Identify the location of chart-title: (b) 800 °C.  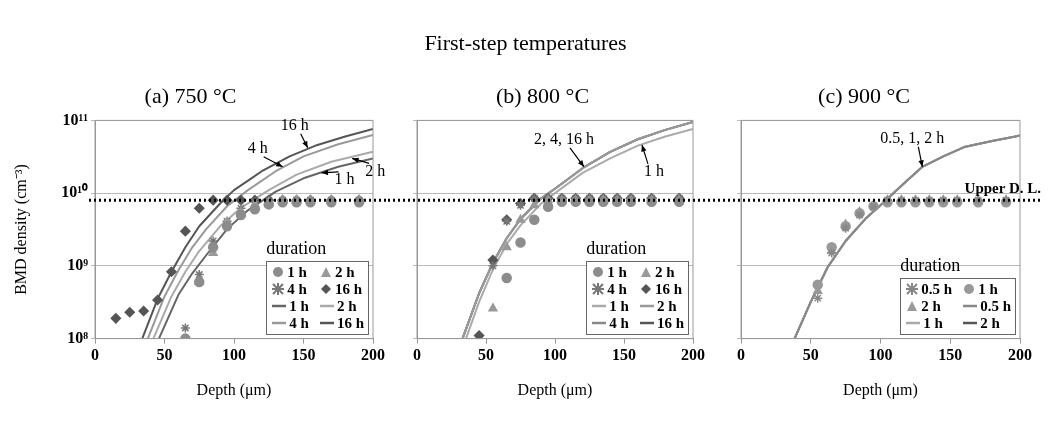
(542, 95).